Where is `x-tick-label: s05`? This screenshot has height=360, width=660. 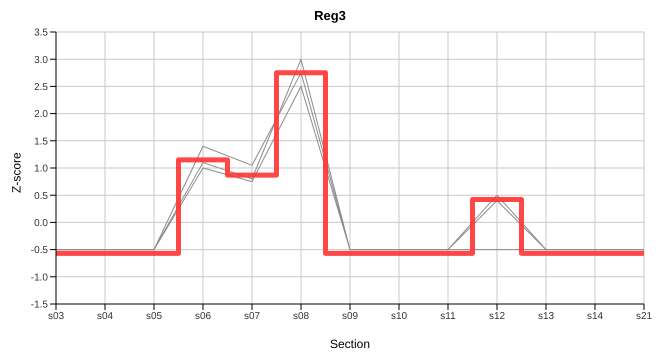
x-tick-label: s05 is located at coordinates (154, 316).